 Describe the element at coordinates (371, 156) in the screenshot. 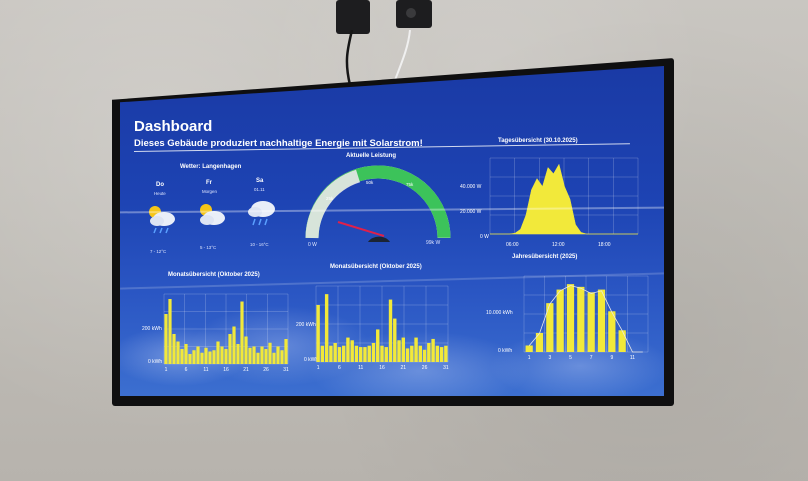

I see `gauge-title: Aktuelle Leistung` at that location.